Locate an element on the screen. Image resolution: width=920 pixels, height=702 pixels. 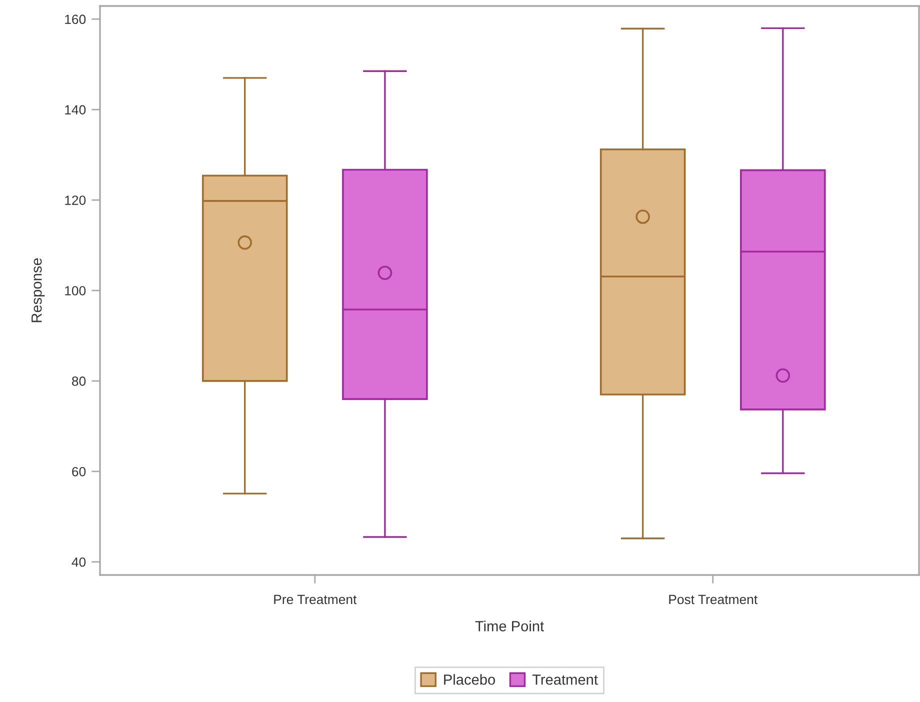
legend-label: Treatment is located at coordinates (565, 679).